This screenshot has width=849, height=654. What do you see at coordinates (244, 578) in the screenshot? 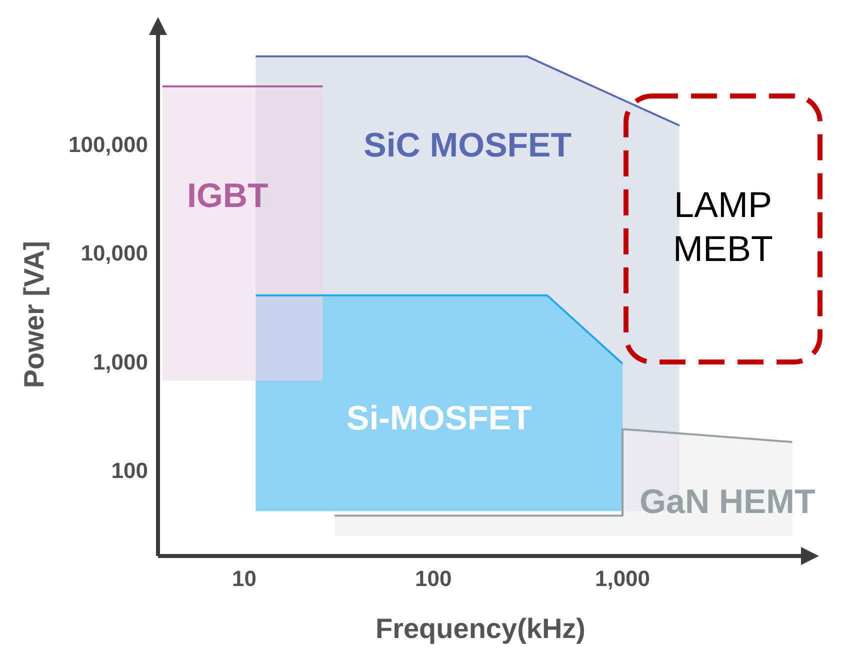
I see `x-tick-label: 10` at bounding box center [244, 578].